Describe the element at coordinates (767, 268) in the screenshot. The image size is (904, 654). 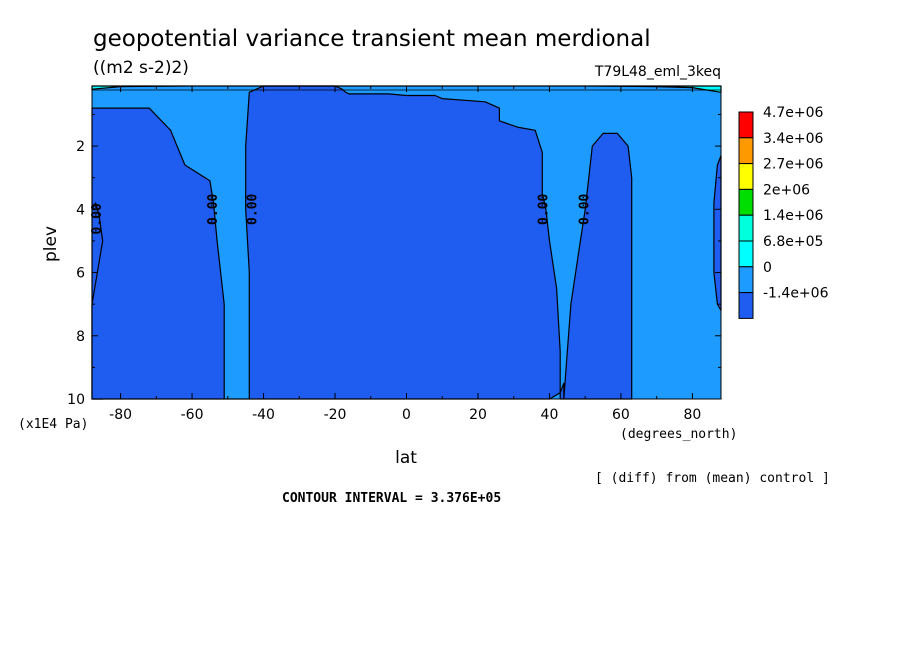
I see `legend-label: 0` at that location.